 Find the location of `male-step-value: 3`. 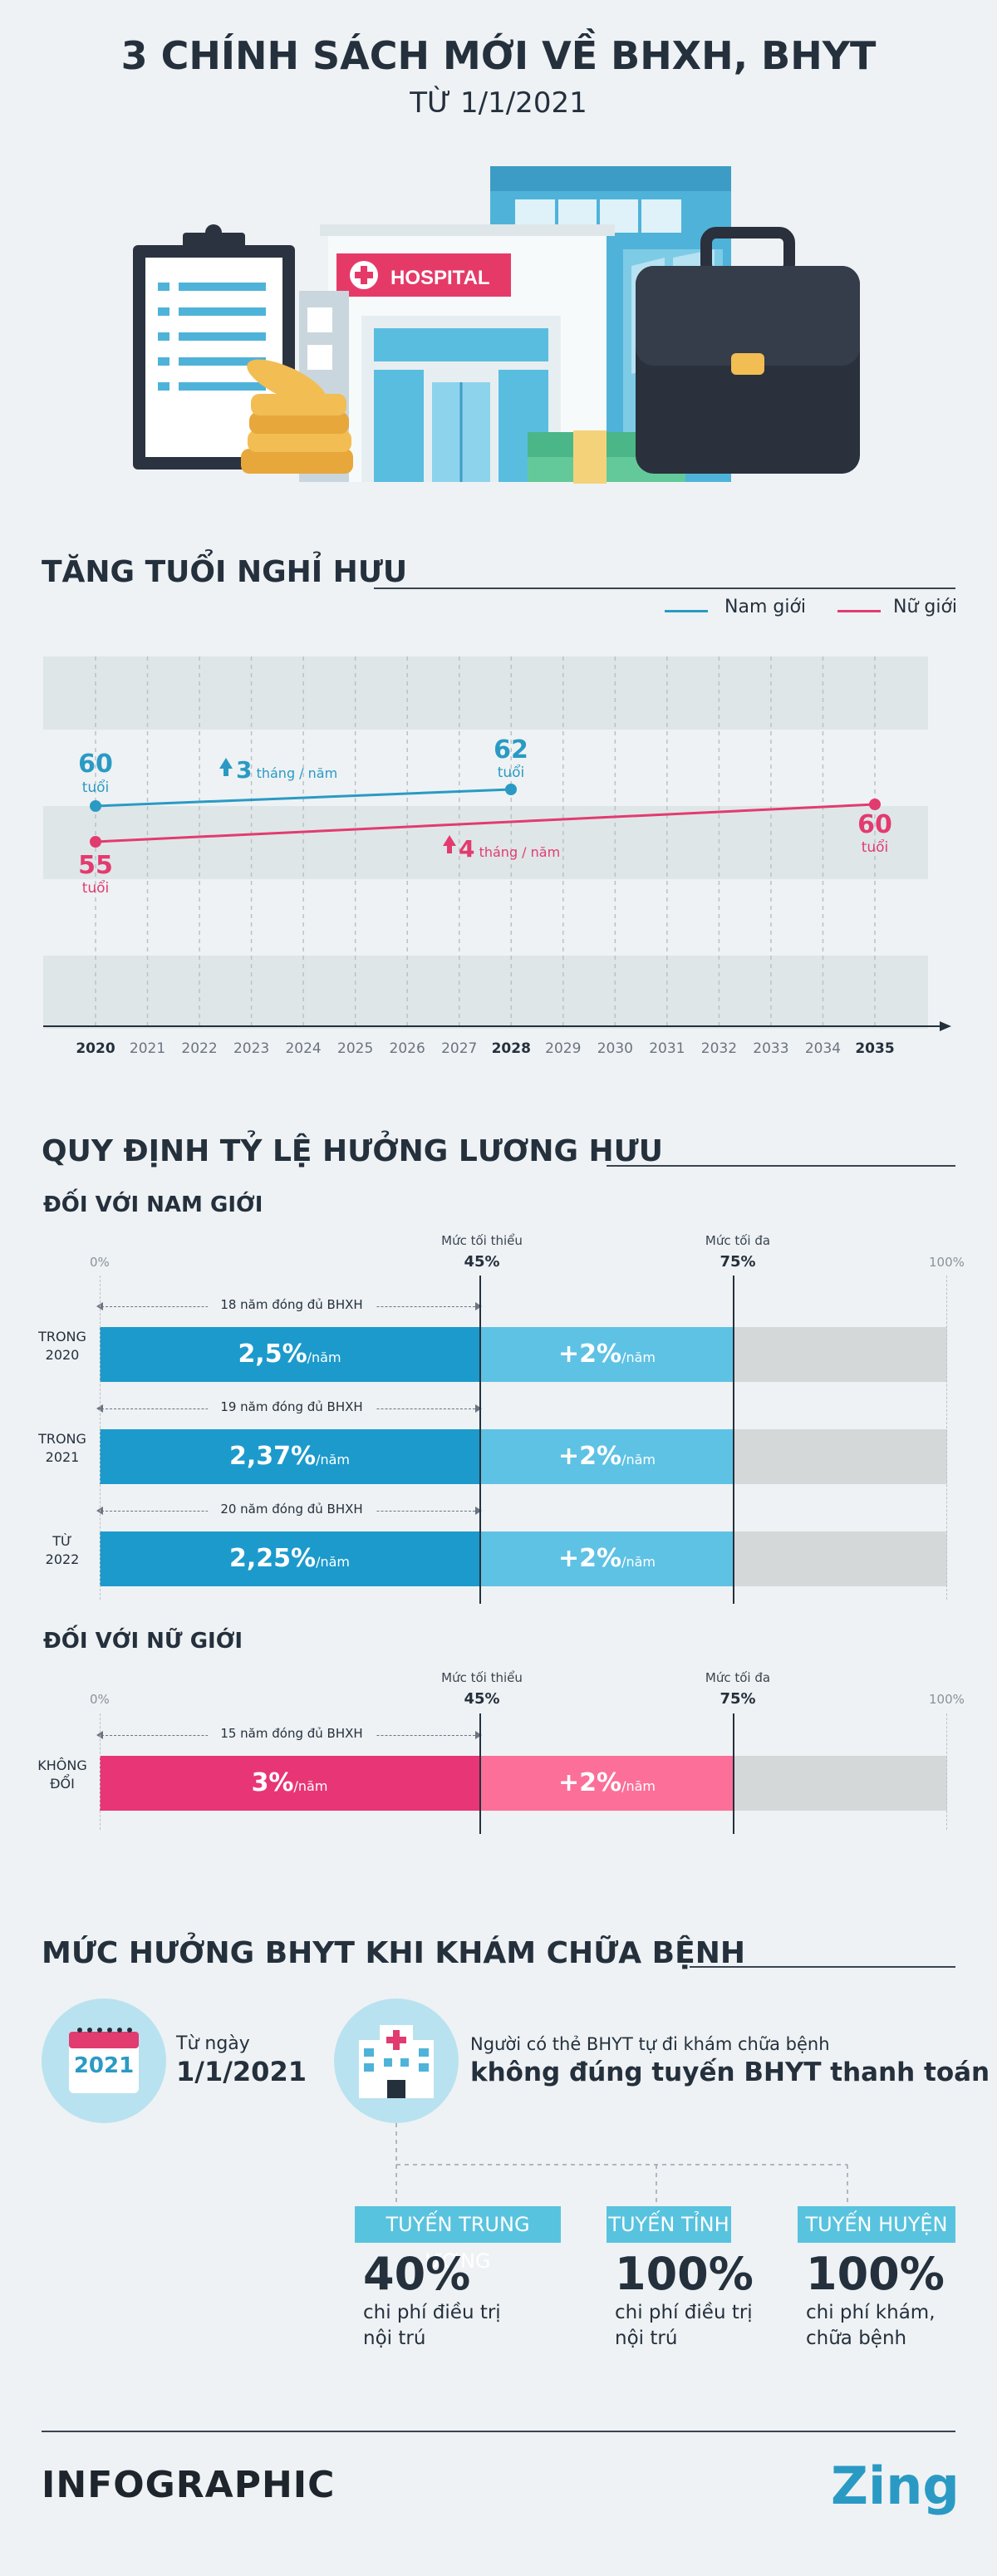

male-step-value: 3 is located at coordinates (244, 770).